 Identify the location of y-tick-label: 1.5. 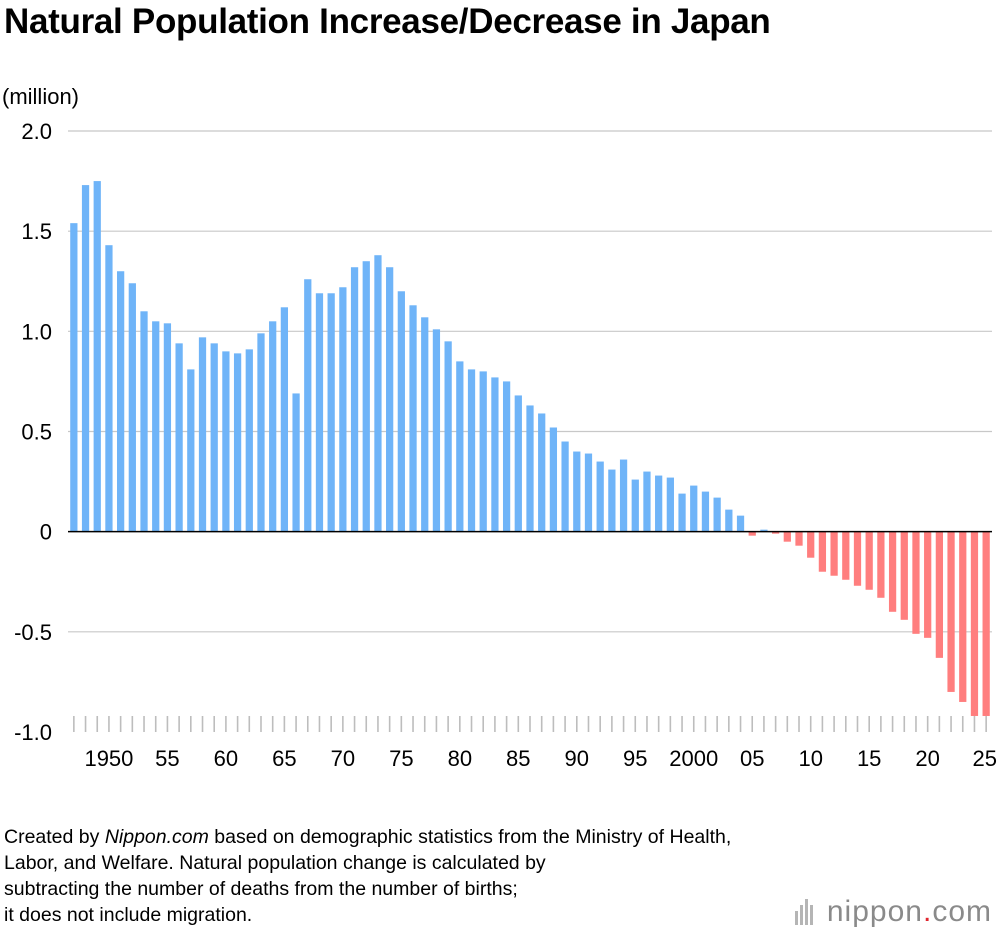
(36, 231).